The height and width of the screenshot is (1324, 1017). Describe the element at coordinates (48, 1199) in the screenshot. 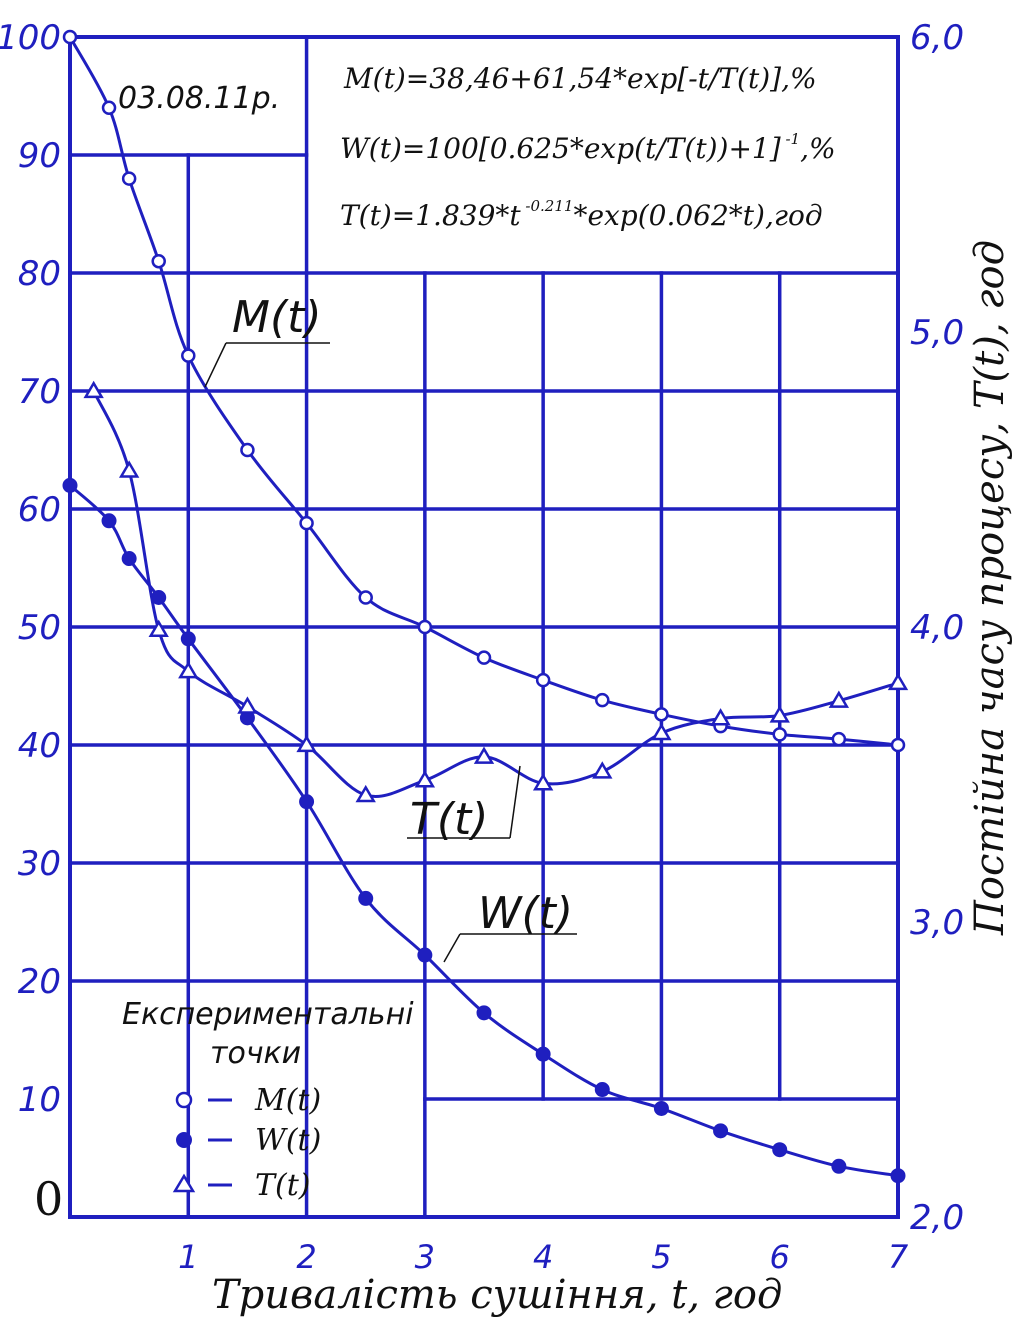

I see `y-axis-origin-label: 0` at that location.